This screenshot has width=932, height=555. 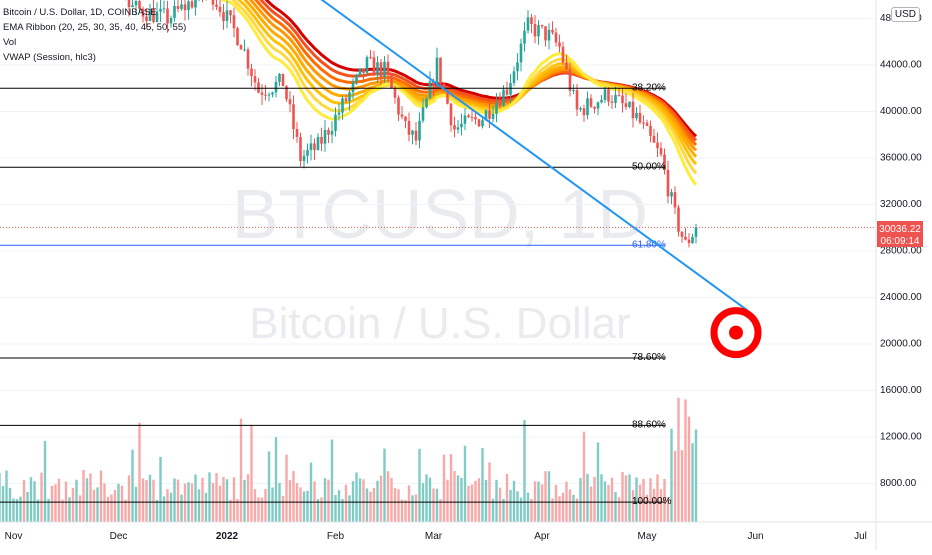 What do you see at coordinates (900, 234) in the screenshot?
I see `last-price-marker: 30036.22 06:09:14` at bounding box center [900, 234].